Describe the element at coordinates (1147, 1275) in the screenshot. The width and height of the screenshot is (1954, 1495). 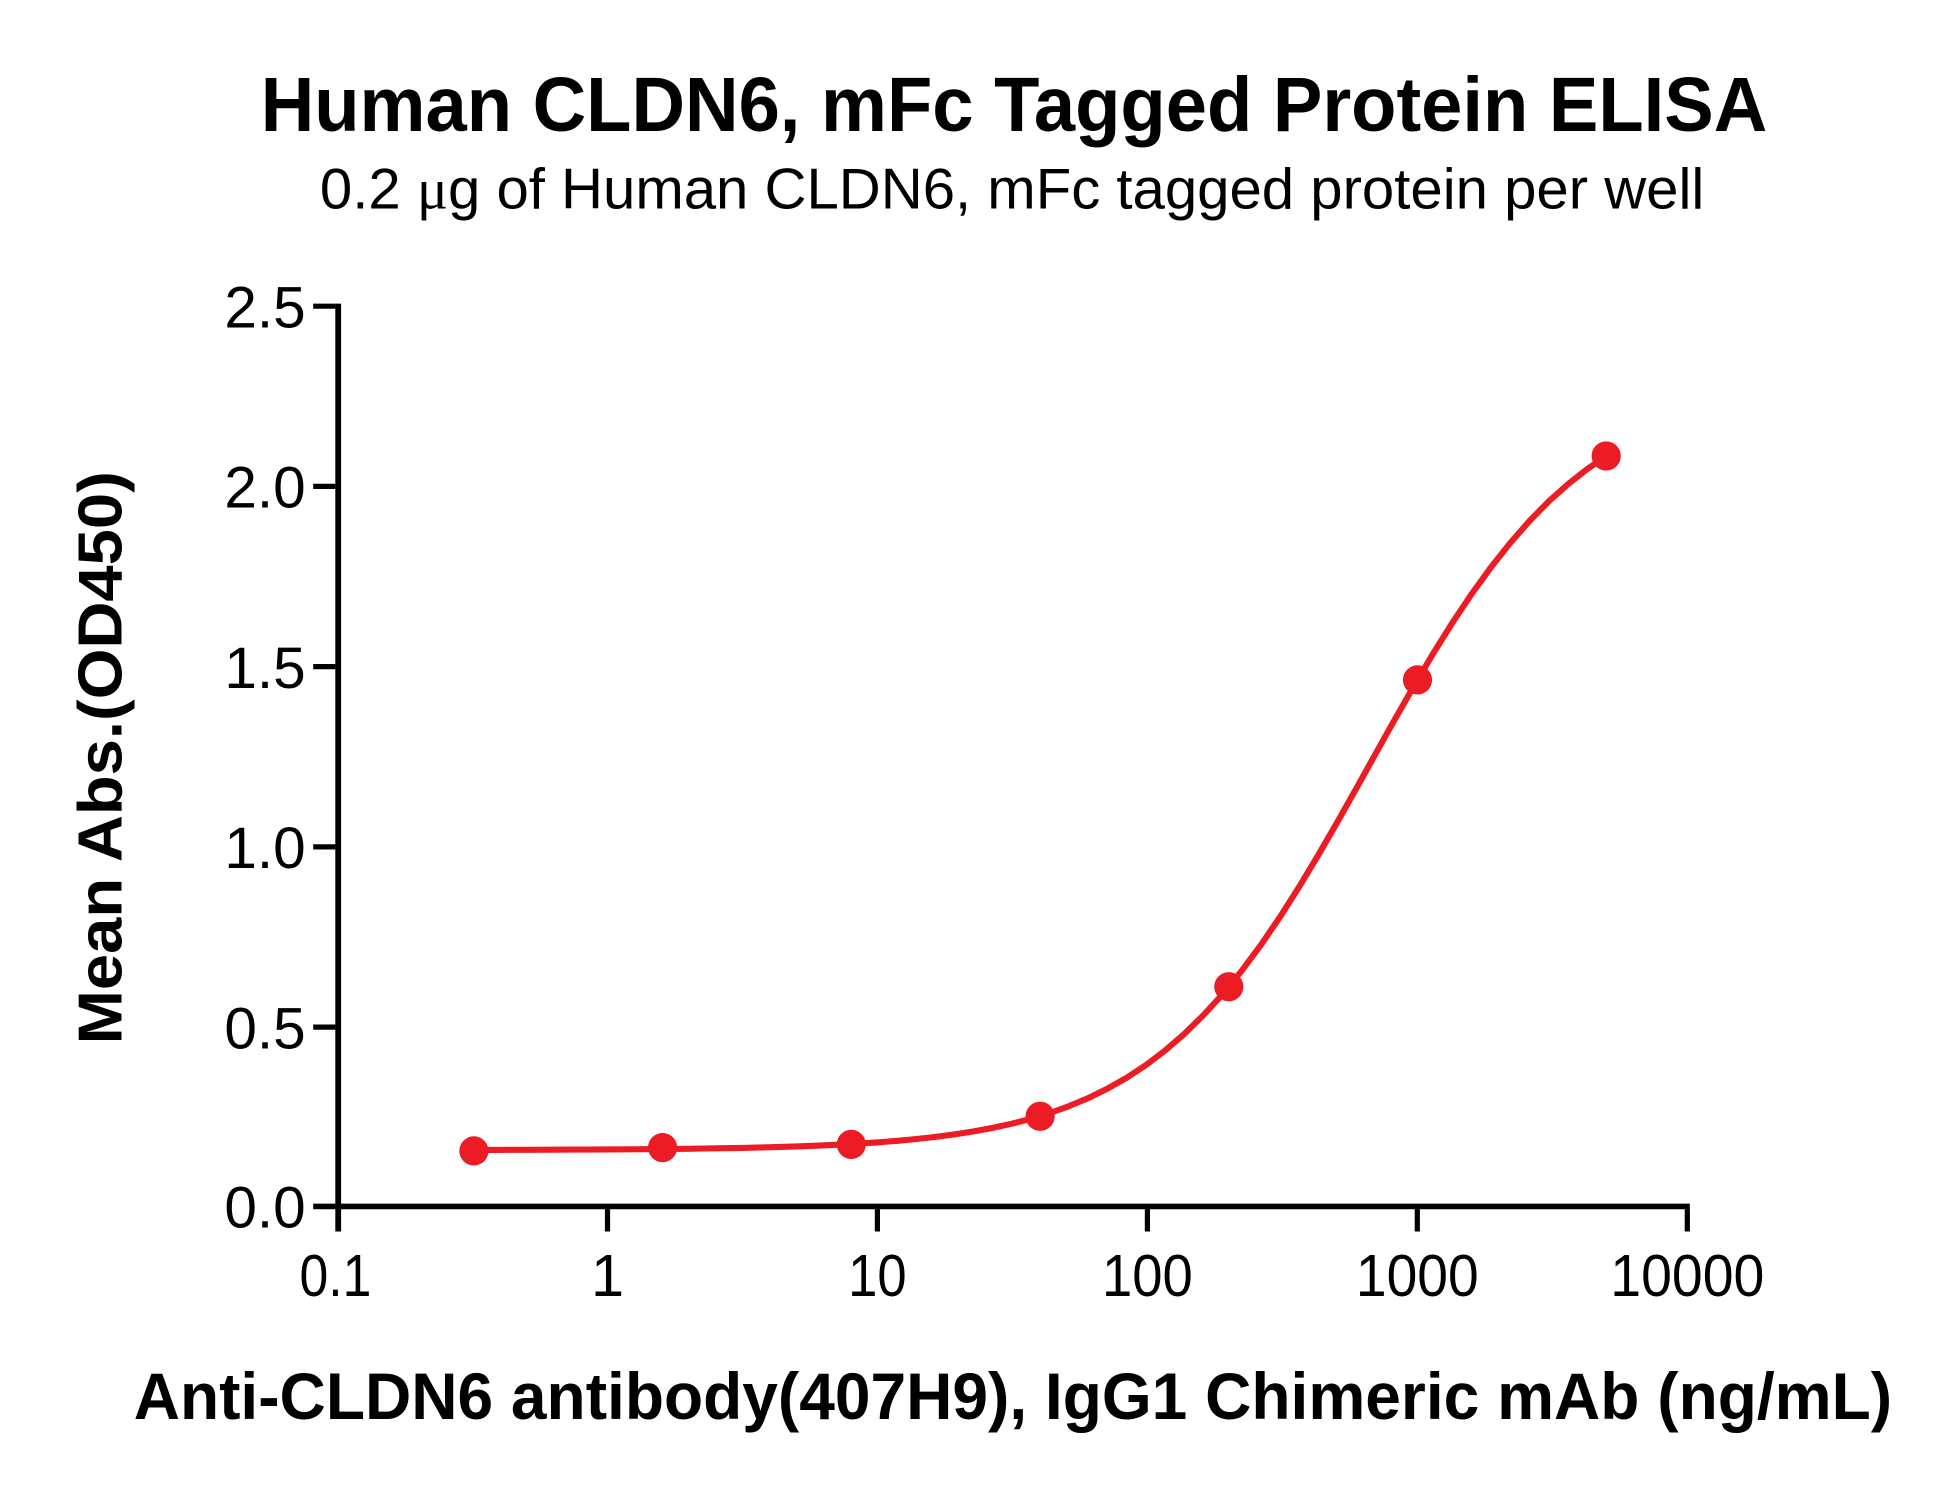
I see `svg-text: 100` at that location.